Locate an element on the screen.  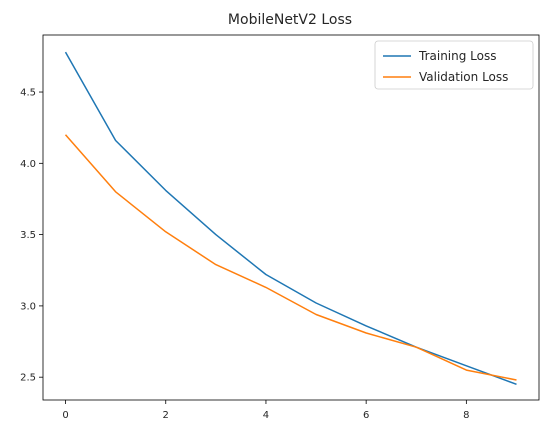
x-tick-label: 4 is located at coordinates (266, 415).